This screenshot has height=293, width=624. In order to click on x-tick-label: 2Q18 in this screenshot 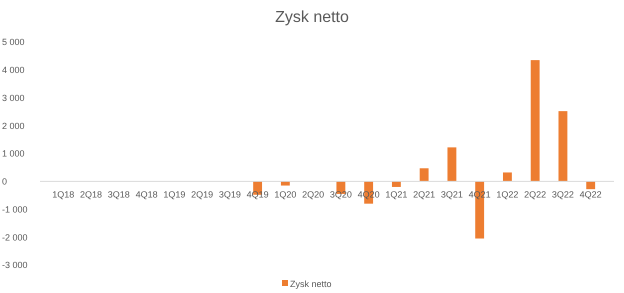, I will do `click(91, 194)`.